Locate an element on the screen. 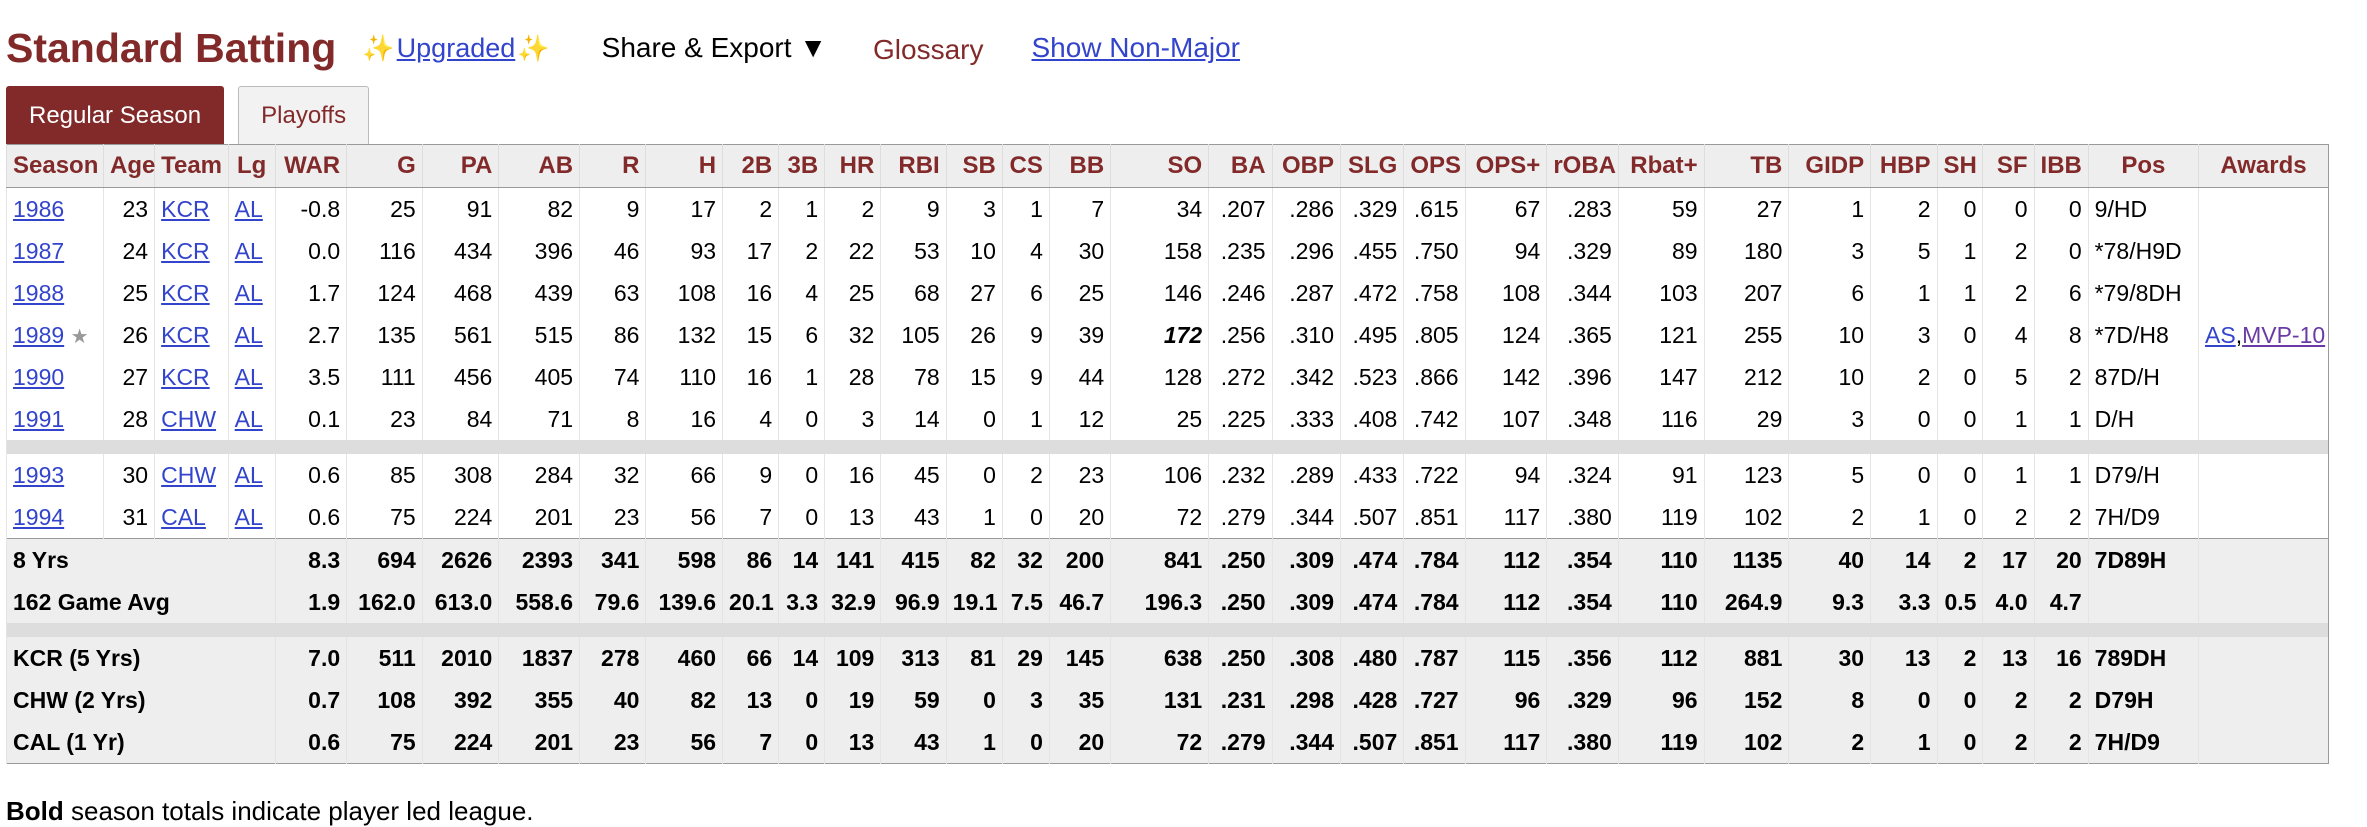 Image resolution: width=2367 pixels, height=827 pixels. column-header: Age is located at coordinates (129, 166).